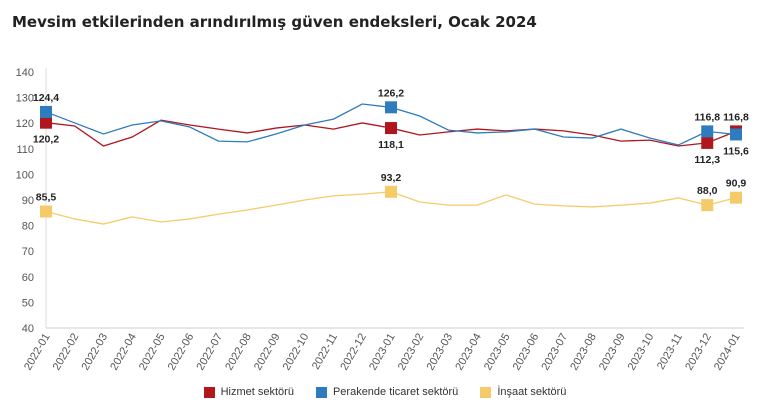  What do you see at coordinates (46, 140) in the screenshot?
I see `data-label: 120,2` at bounding box center [46, 140].